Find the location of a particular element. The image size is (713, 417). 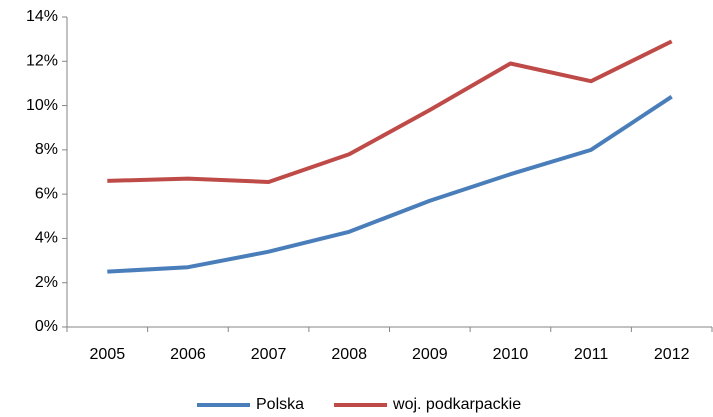

y-tick-label: 6% is located at coordinates (46, 193).